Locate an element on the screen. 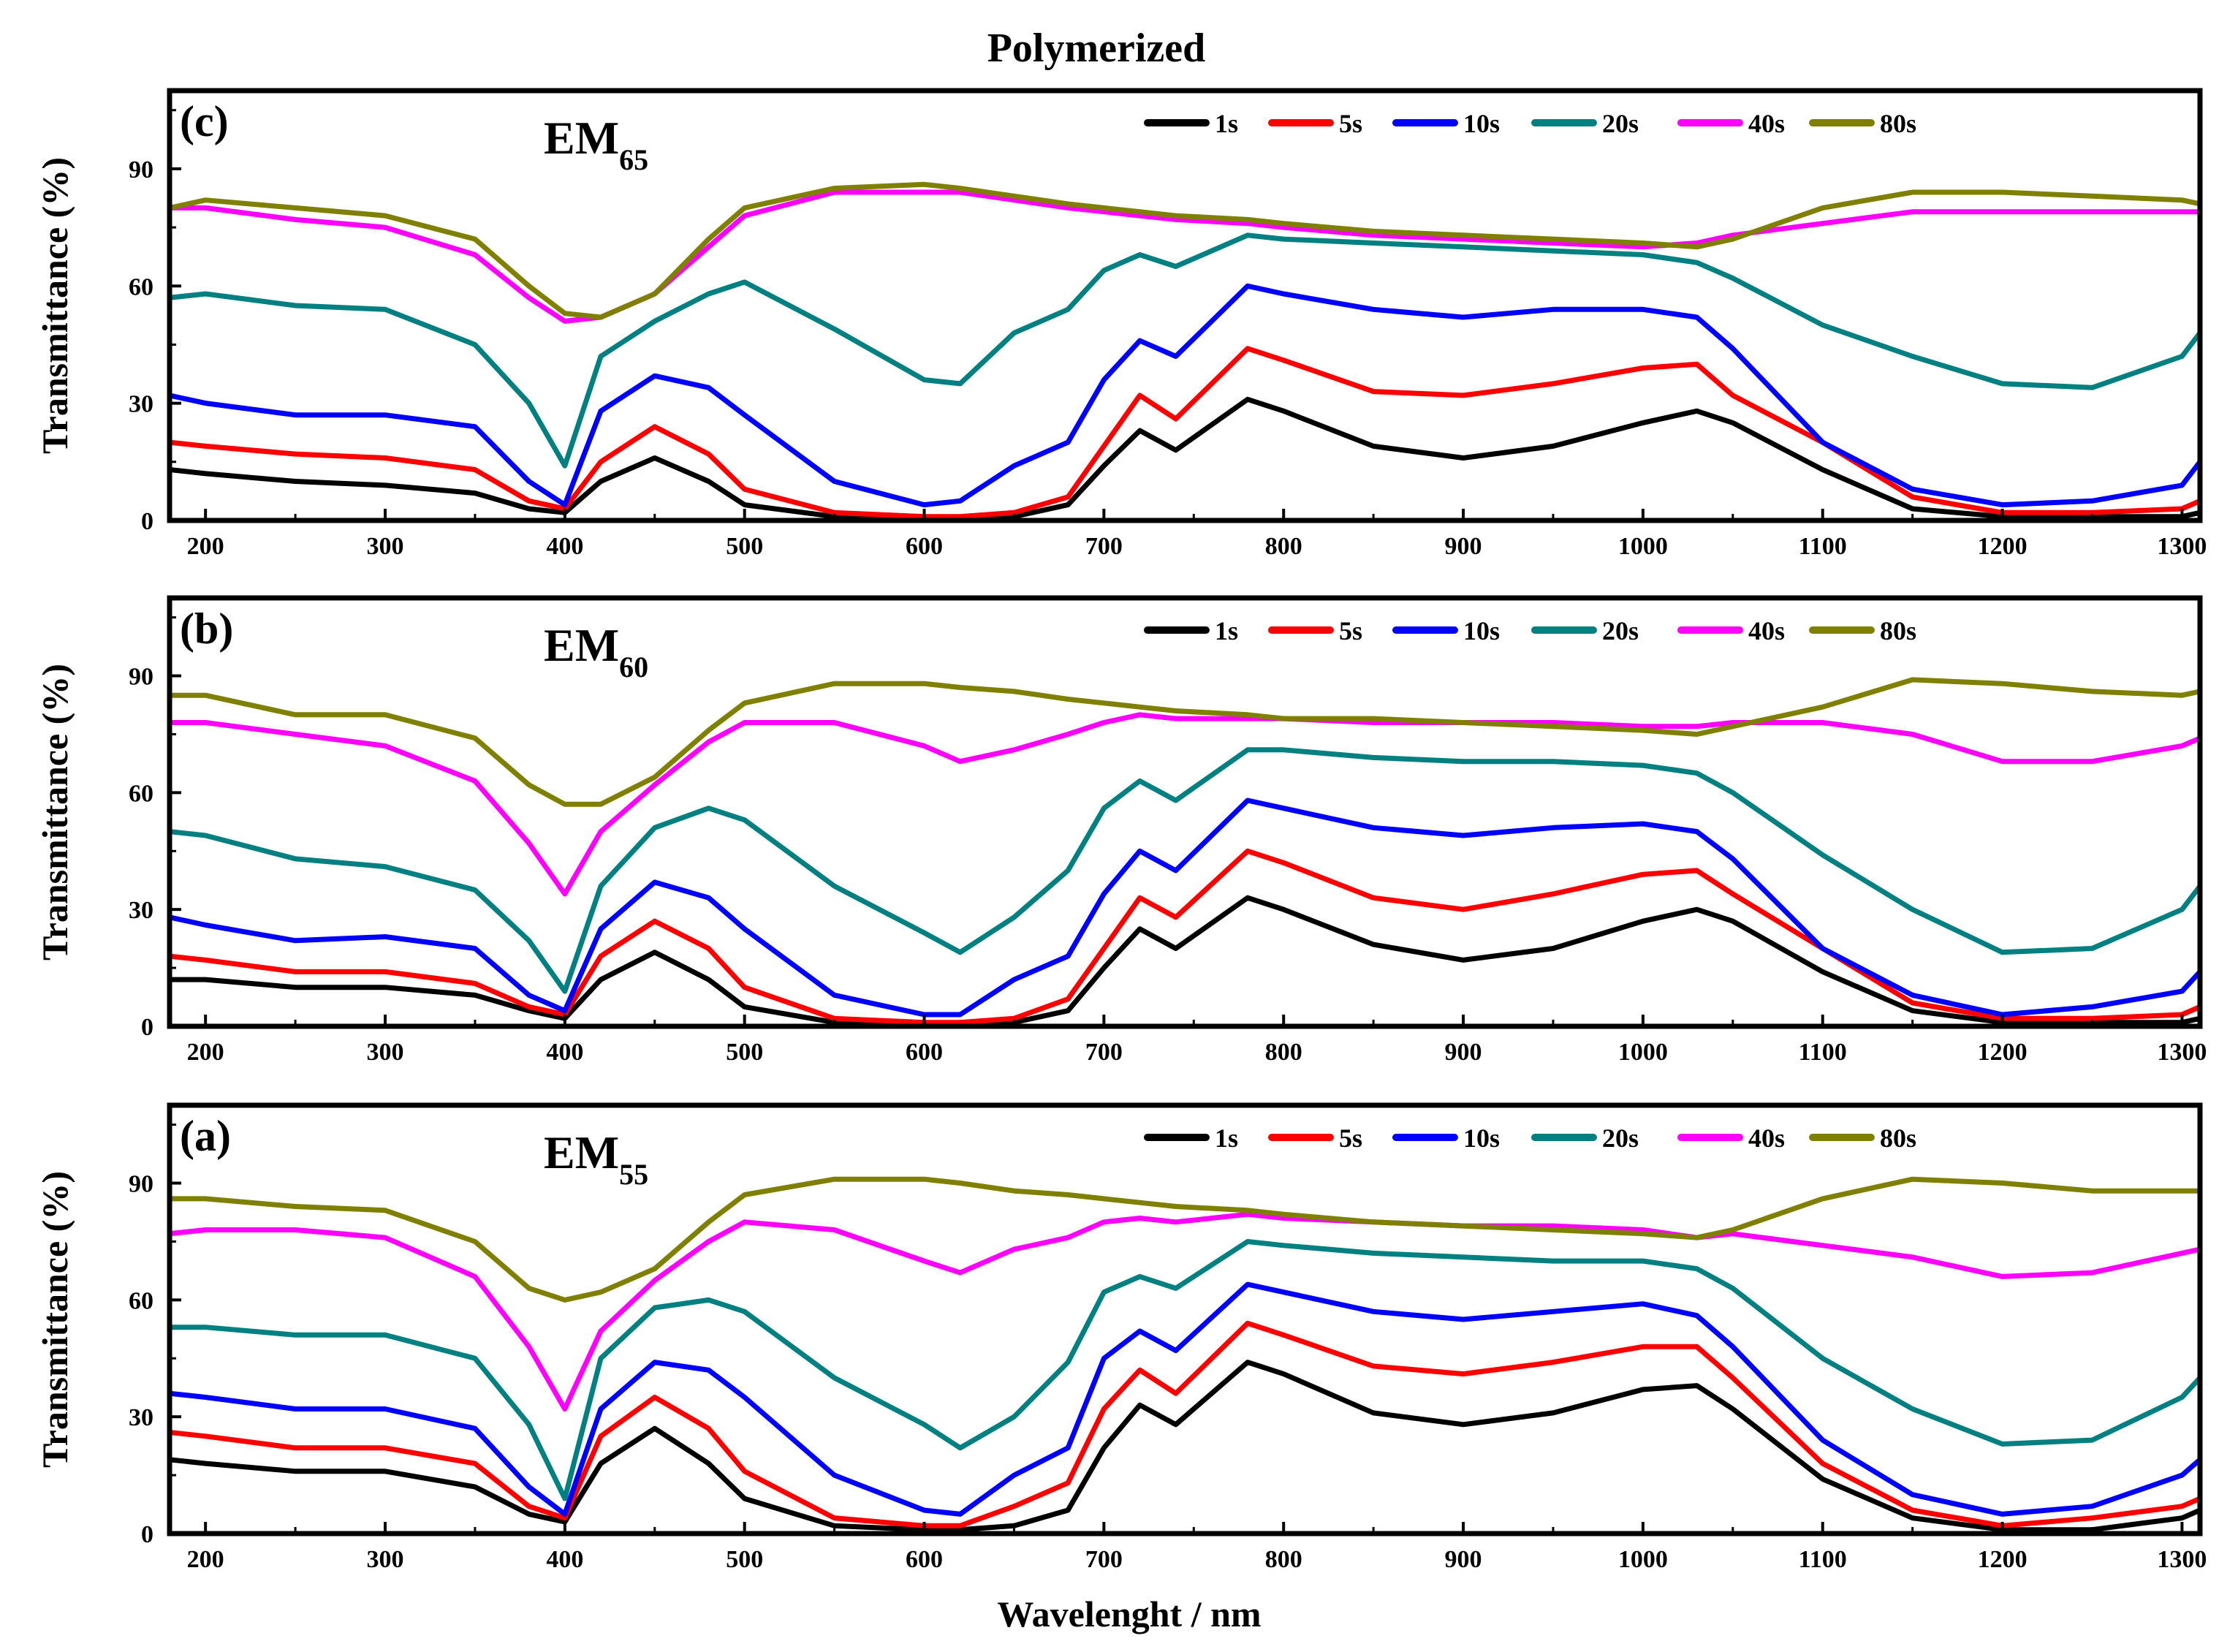  panel-label: (c) is located at coordinates (204, 121).